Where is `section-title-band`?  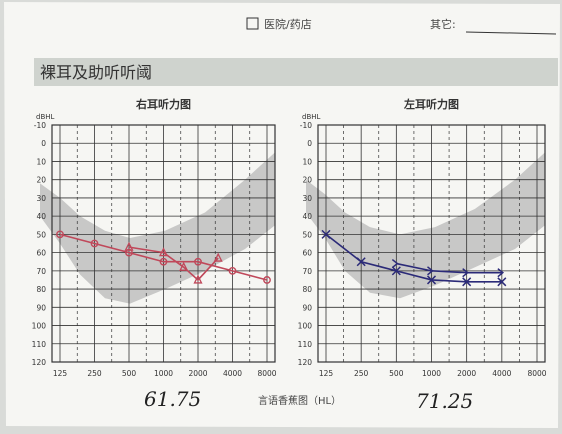 section-title-band is located at coordinates (296, 72).